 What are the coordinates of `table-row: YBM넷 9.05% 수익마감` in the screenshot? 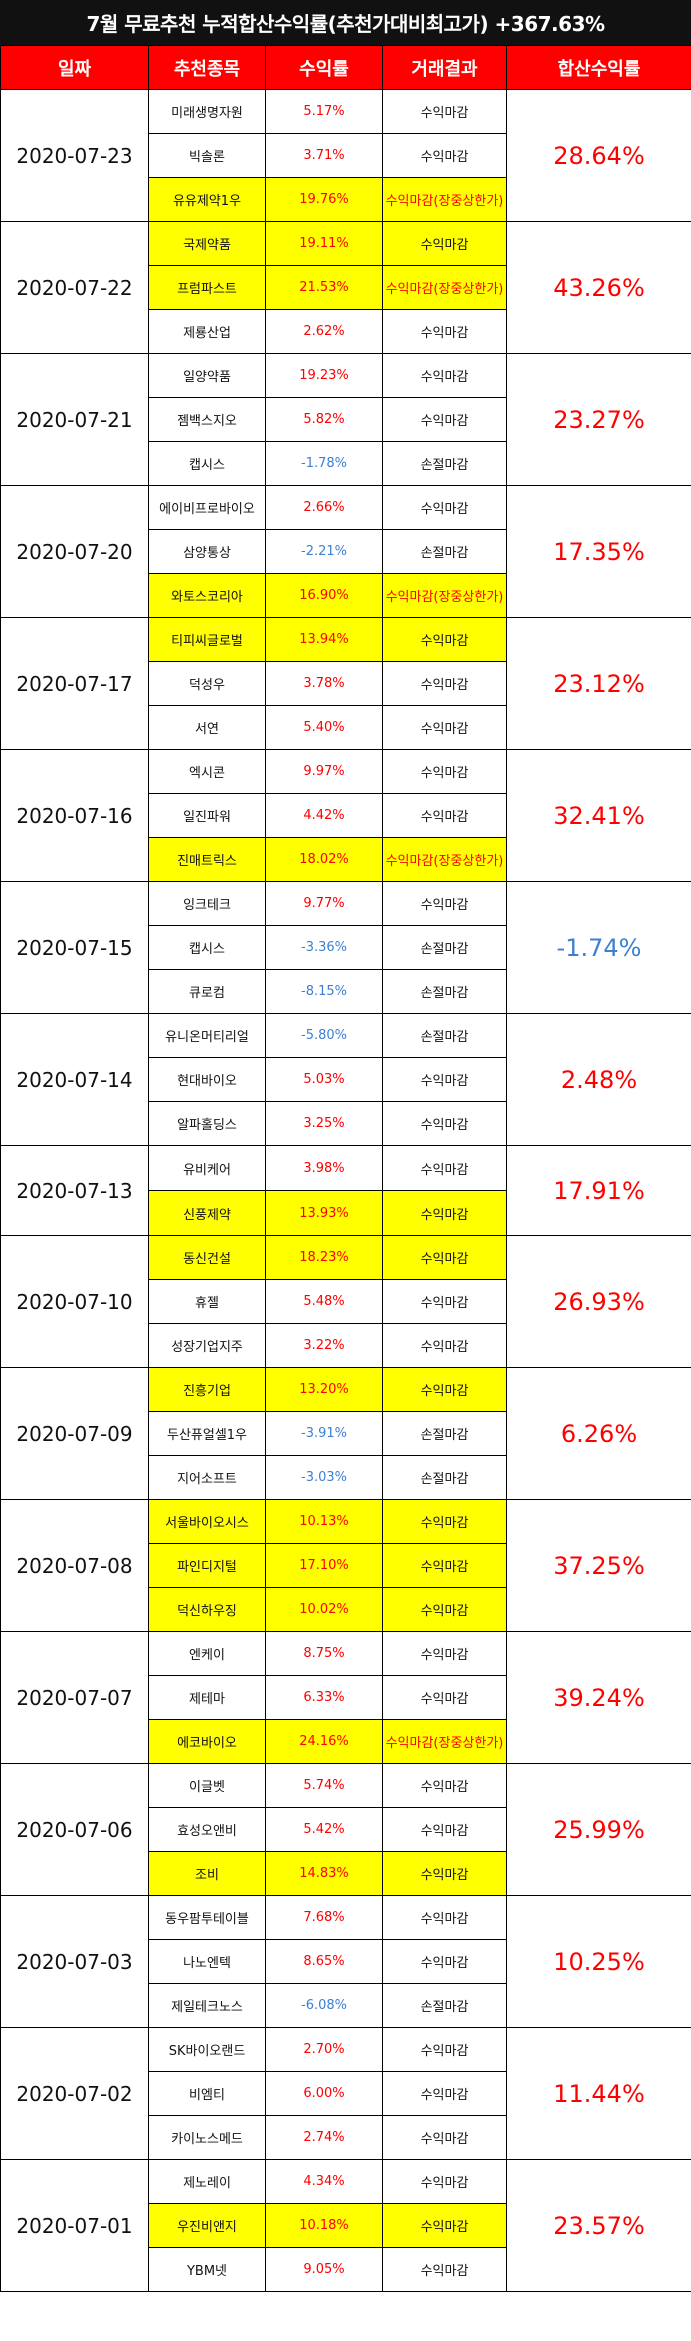 It's located at (346, 2269).